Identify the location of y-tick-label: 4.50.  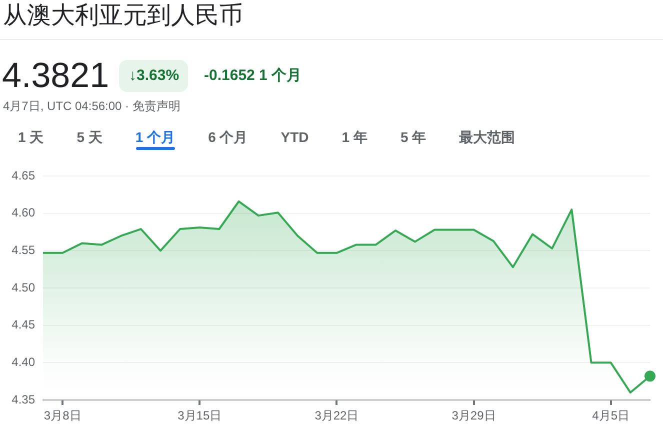
(24, 287).